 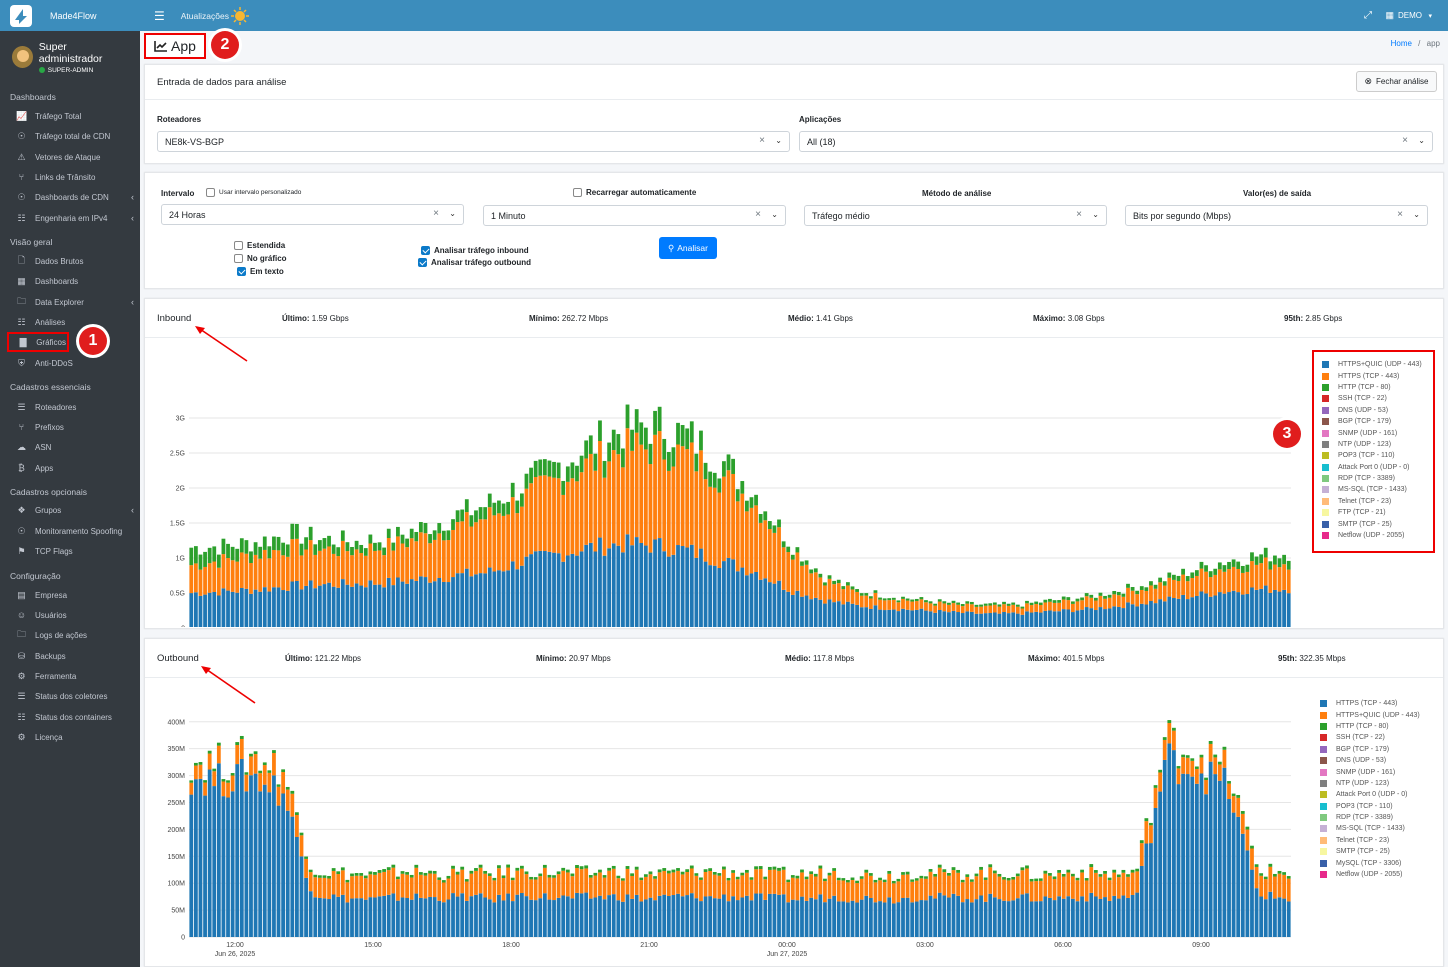 What do you see at coordinates (75, 407) in the screenshot?
I see `sidebar-item-roteadores: ☰ Roteadores` at bounding box center [75, 407].